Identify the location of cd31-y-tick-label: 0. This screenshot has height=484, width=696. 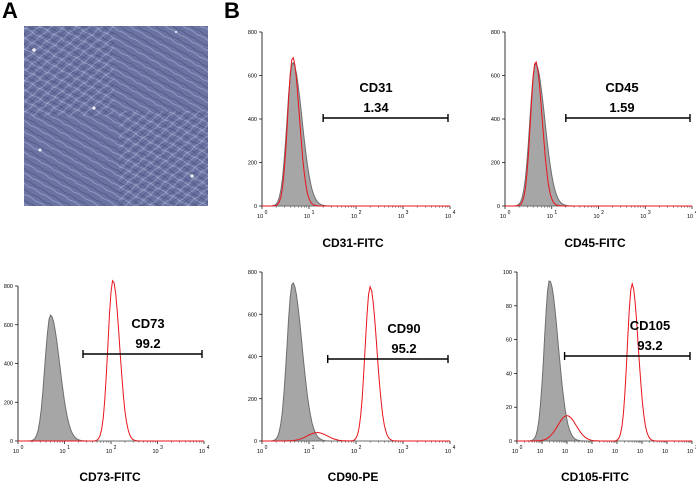
(255, 207).